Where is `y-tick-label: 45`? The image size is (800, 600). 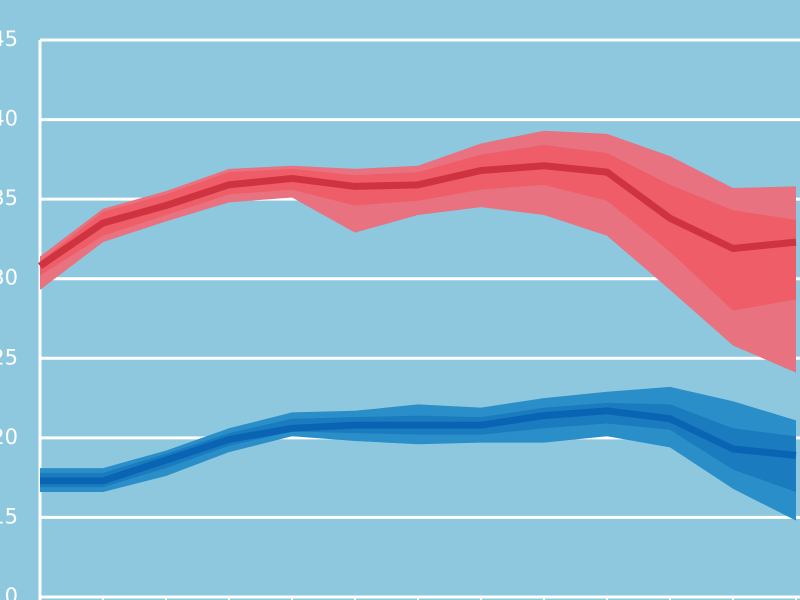
y-tick-label: 45 is located at coordinates (9, 39).